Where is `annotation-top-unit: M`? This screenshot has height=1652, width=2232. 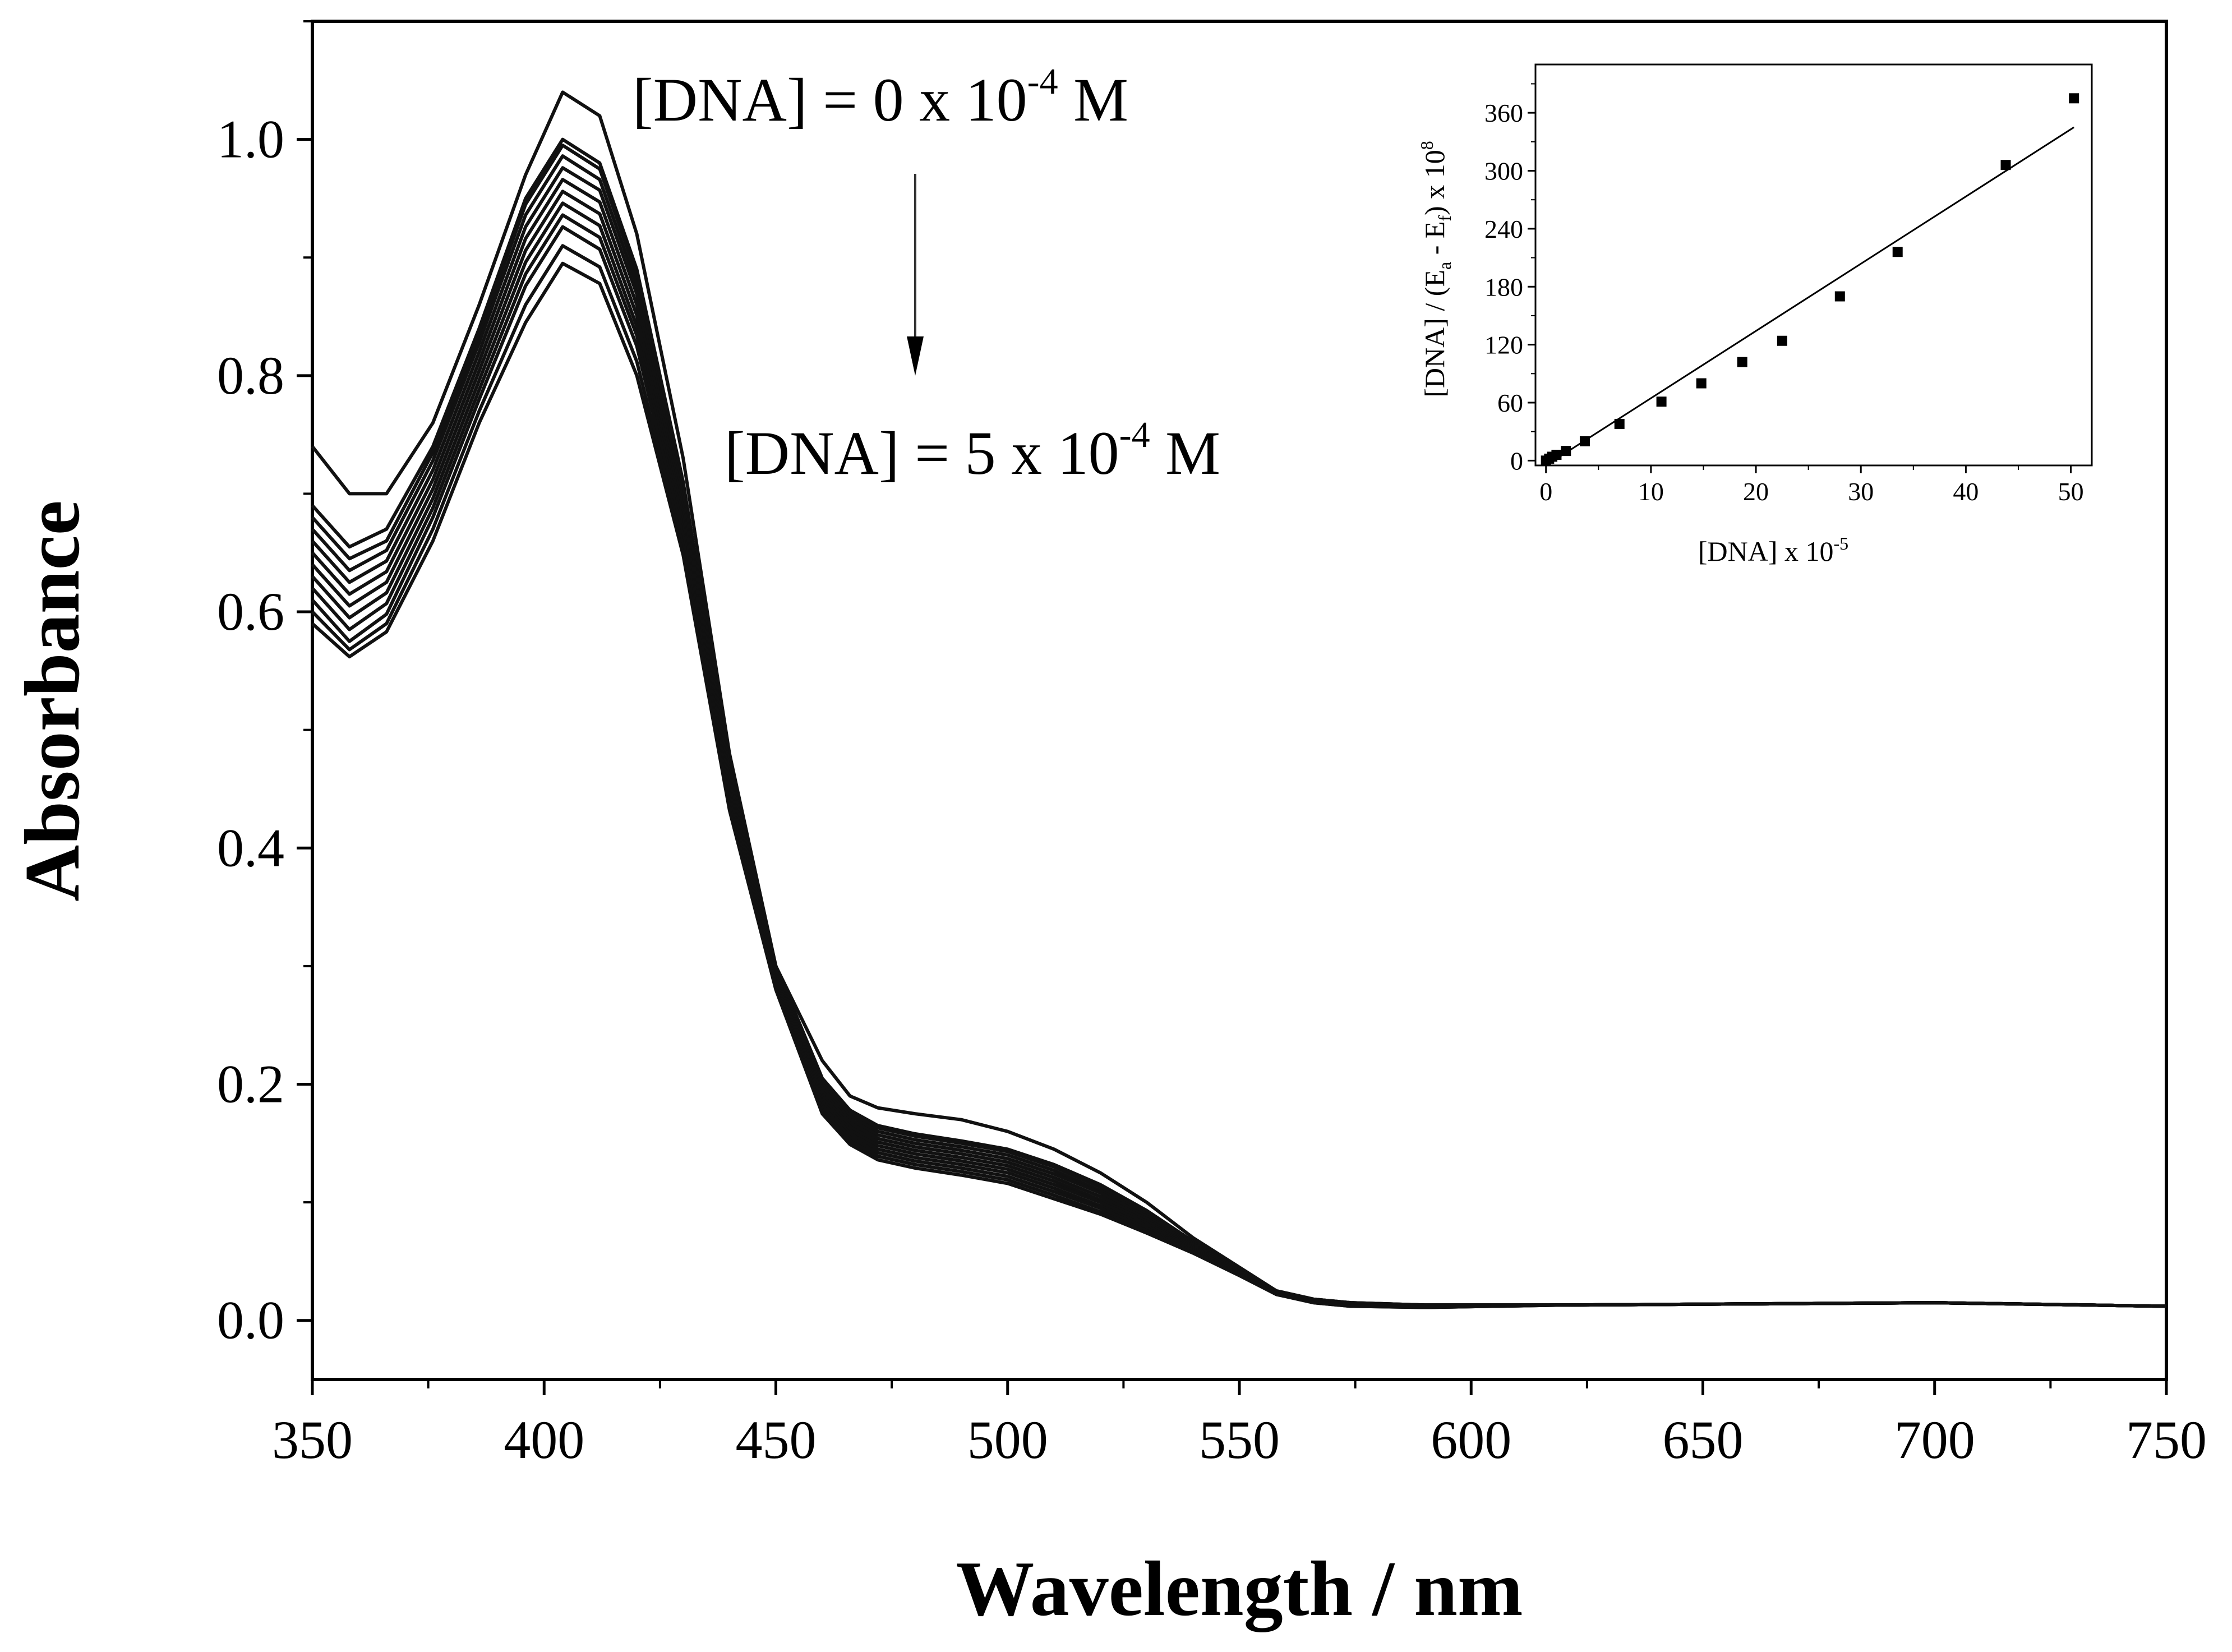 annotation-top-unit: M is located at coordinates (1093, 100).